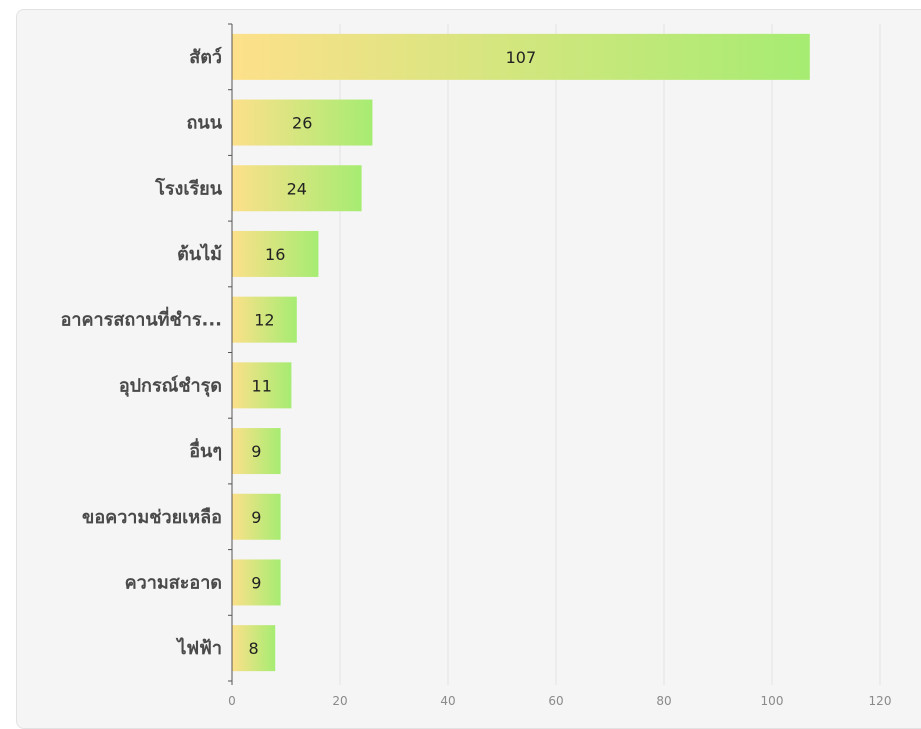 Image resolution: width=921 pixels, height=729 pixels. What do you see at coordinates (772, 701) in the screenshot?
I see `x-tick-label: 100` at bounding box center [772, 701].